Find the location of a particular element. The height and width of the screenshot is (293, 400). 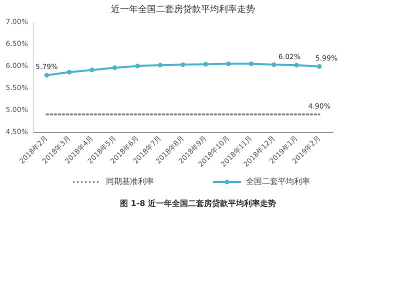

legend-label: 全国二套平均利率 is located at coordinates (278, 181).